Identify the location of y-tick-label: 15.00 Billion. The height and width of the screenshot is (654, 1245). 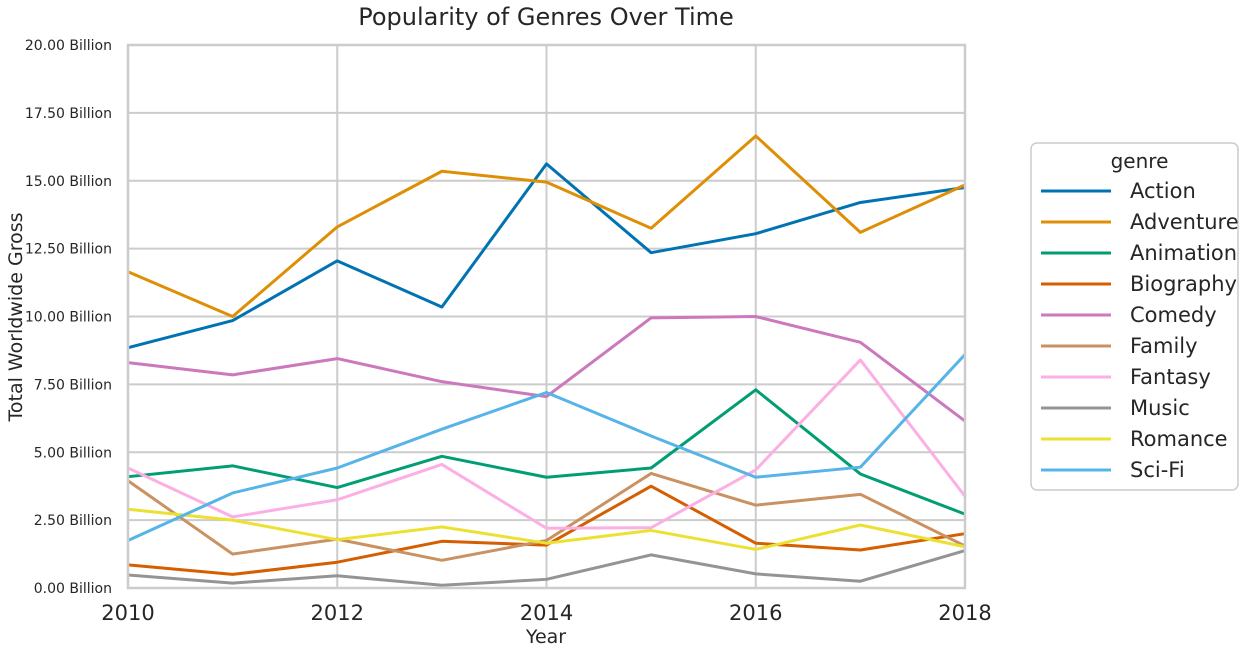
(68, 182).